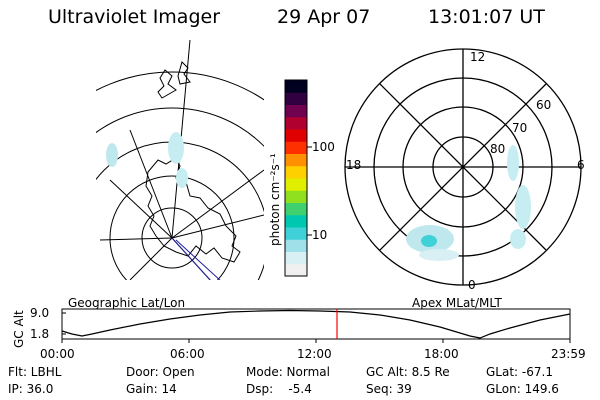  I want to click on mlt-label-0: 0, so click(472, 285).